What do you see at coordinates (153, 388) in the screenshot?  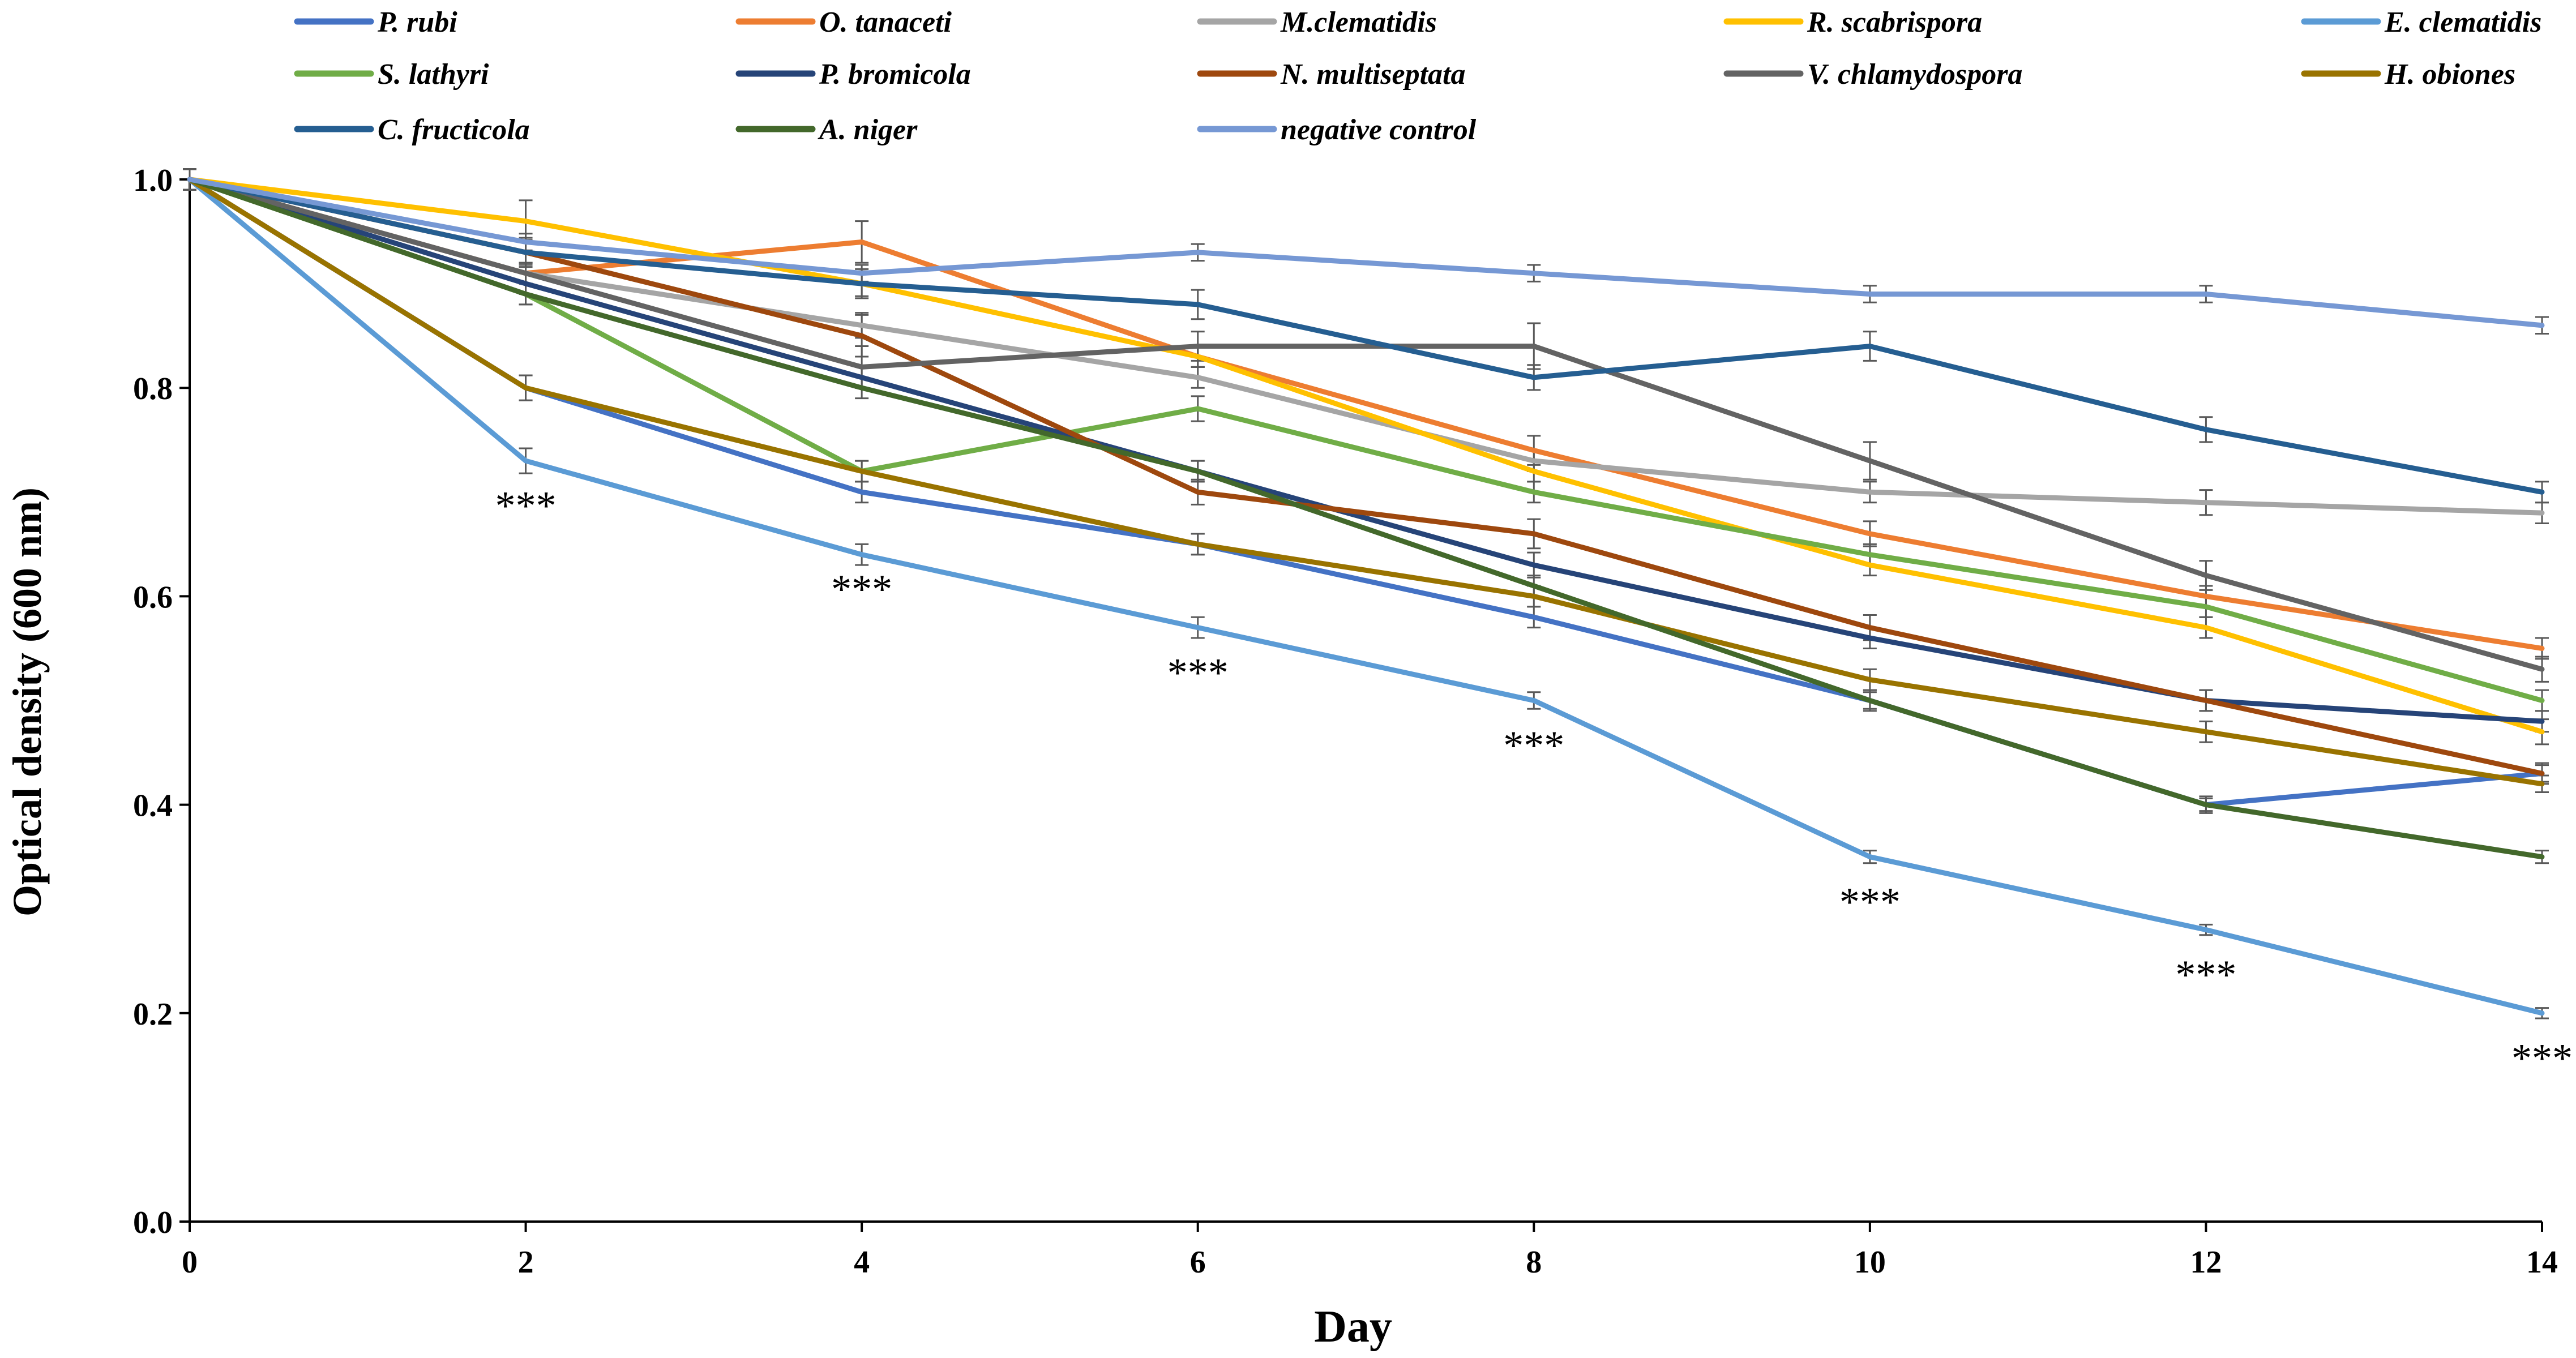 I see `y-tick-label: 0.8` at bounding box center [153, 388].